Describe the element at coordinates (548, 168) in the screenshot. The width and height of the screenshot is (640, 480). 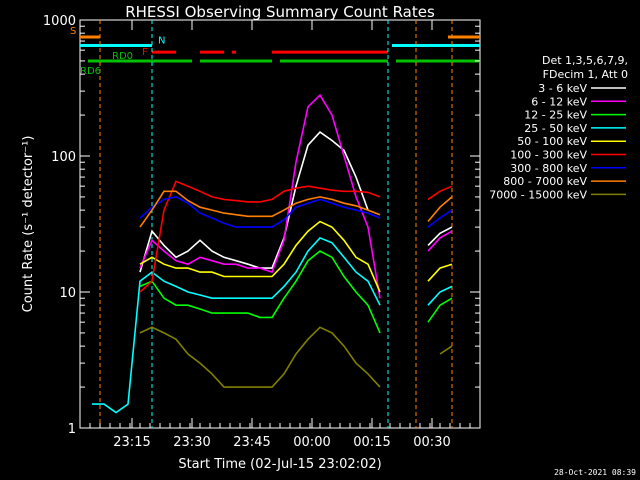
I see `legend-label-6: 300 - 800 keV` at that location.